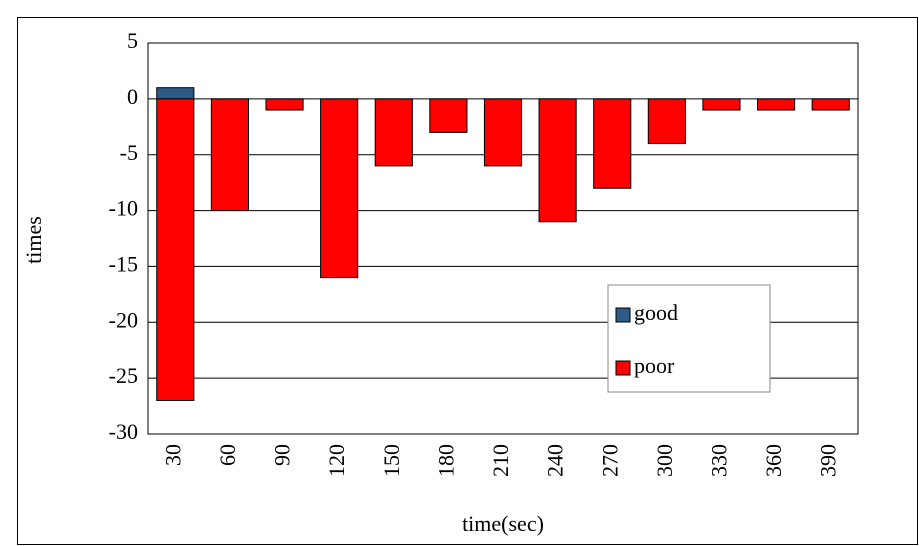 The height and width of the screenshot is (546, 919). I want to click on x-tick-label: 180, so click(445, 460).